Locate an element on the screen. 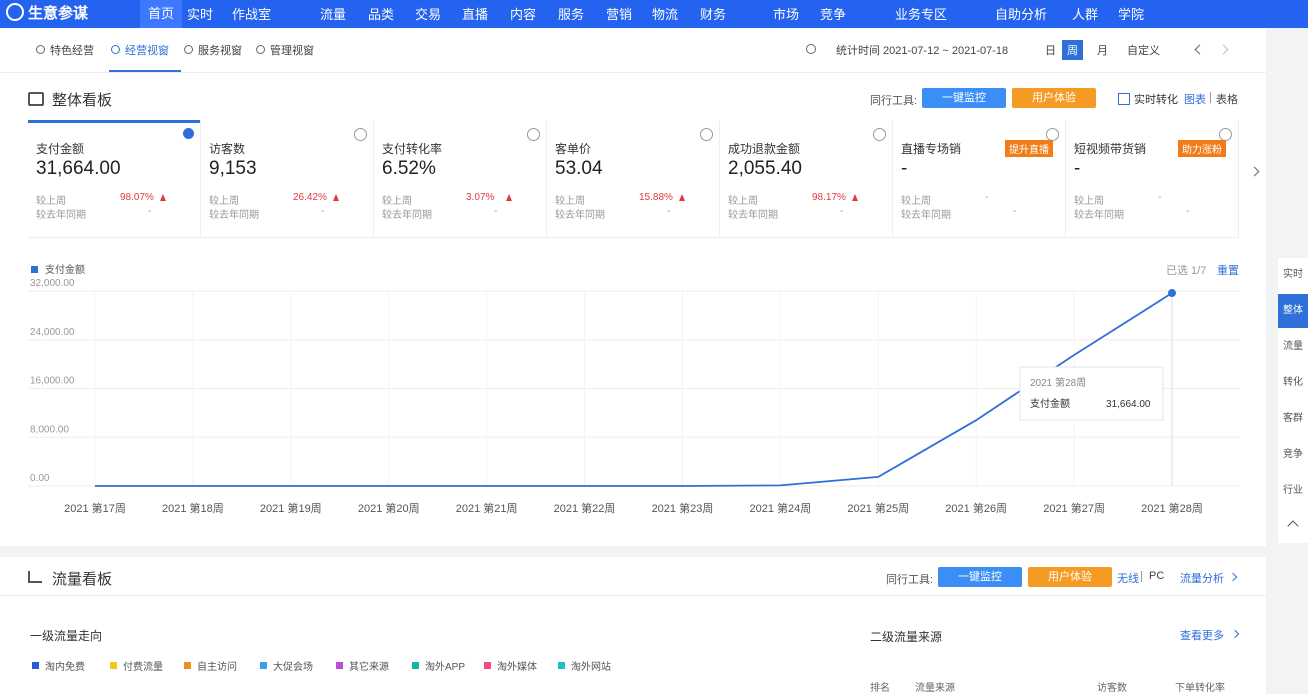  divider is located at coordinates (633, 595).